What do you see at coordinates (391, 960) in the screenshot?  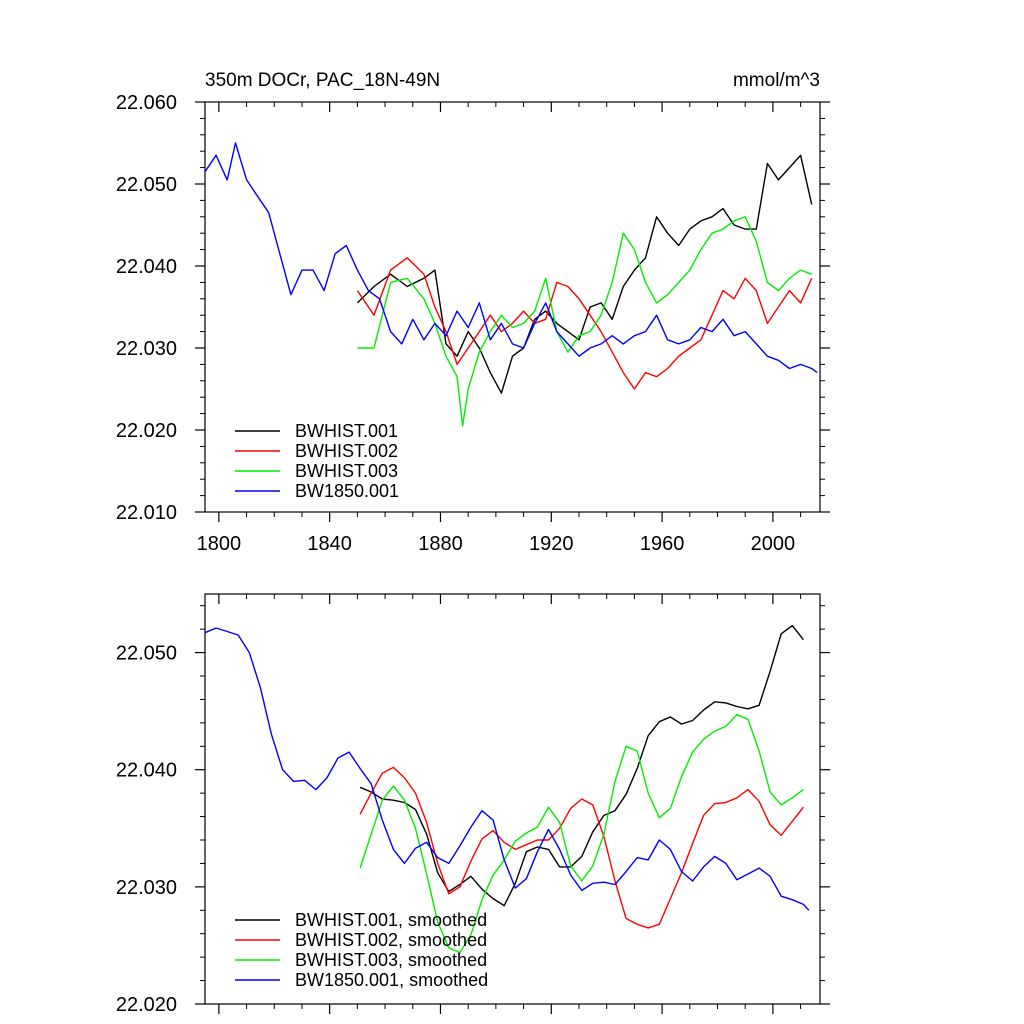 I see `legend-label: BWHIST.003, smoothed` at bounding box center [391, 960].